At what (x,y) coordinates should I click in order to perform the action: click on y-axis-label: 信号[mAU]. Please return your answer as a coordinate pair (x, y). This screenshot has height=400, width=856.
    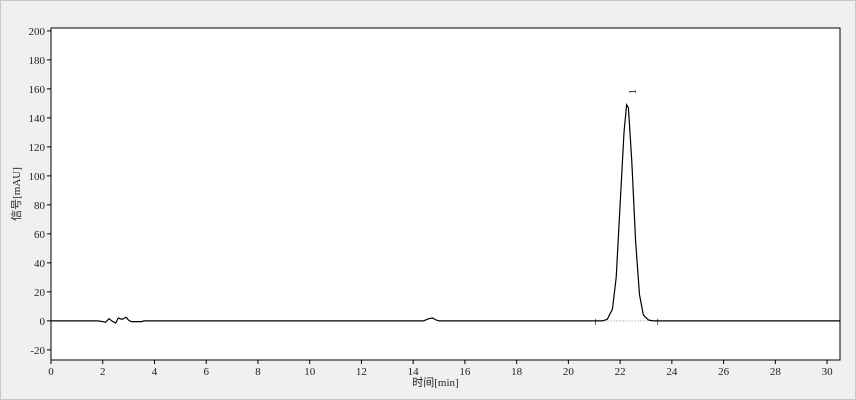
    Looking at the image, I should click on (16, 194).